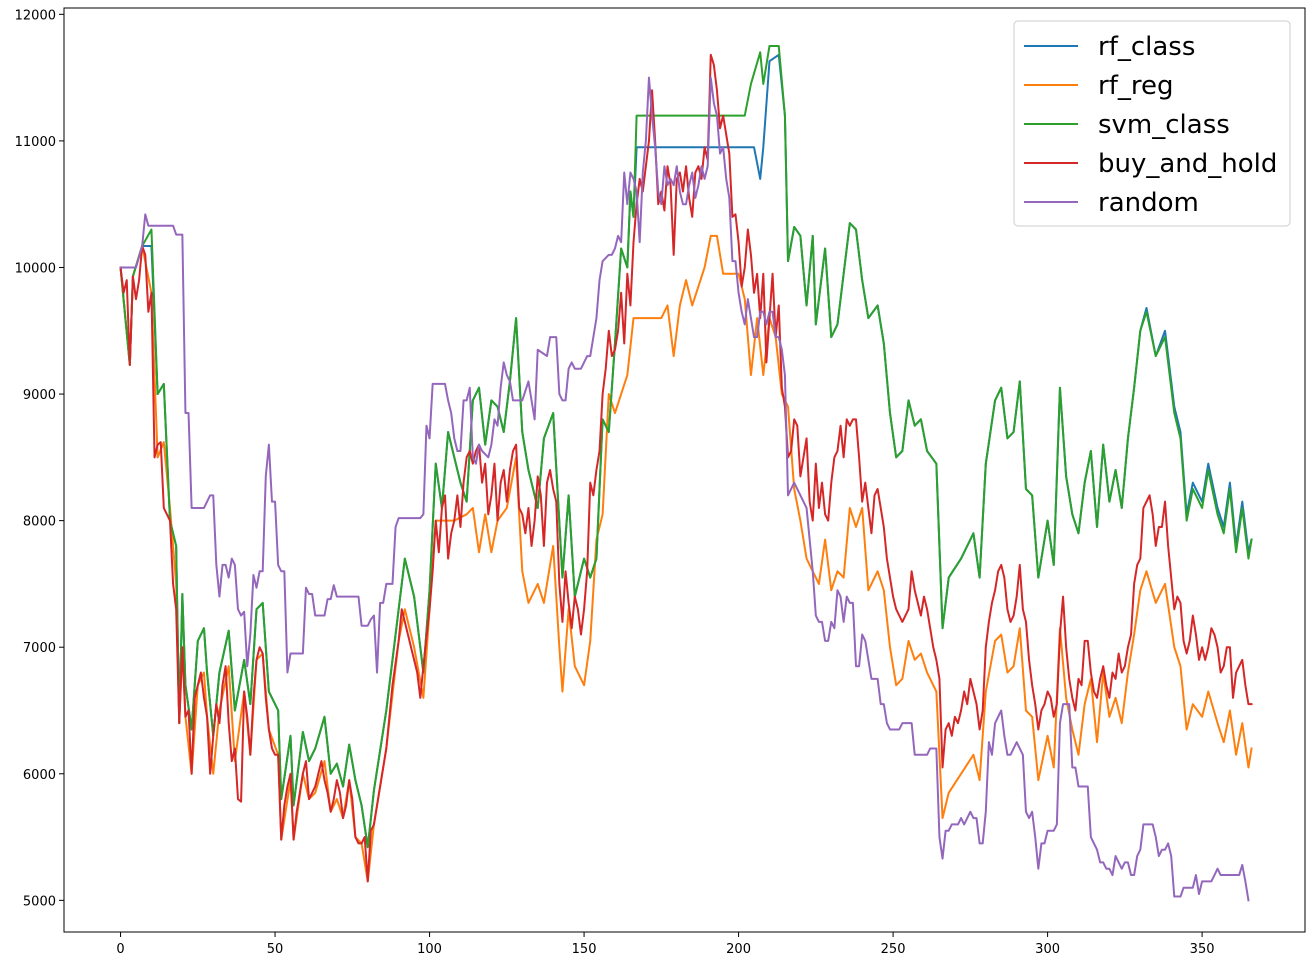  I want to click on y-tick-label: 8000, so click(39, 522).